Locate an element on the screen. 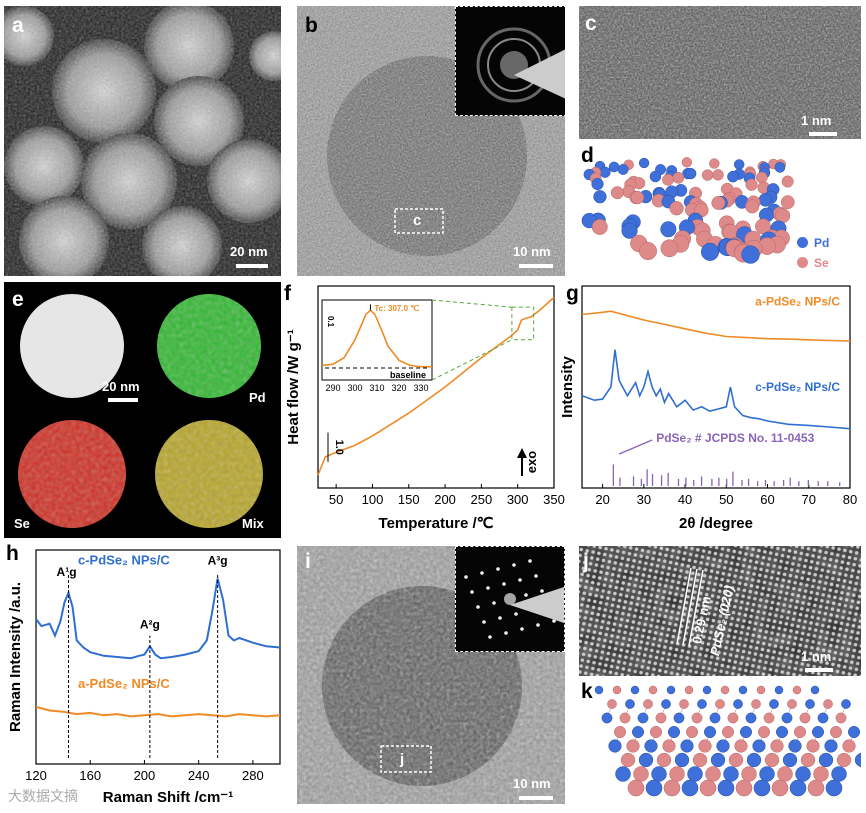 Image resolution: width=866 pixels, height=813 pixels. y-axis-title: Intensity is located at coordinates (568, 387).